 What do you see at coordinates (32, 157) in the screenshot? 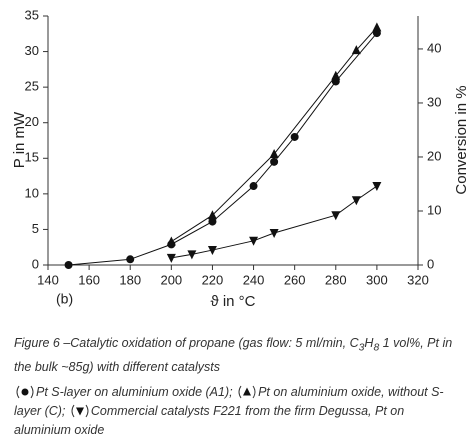
I see `y-tick-label: 15` at bounding box center [32, 157].